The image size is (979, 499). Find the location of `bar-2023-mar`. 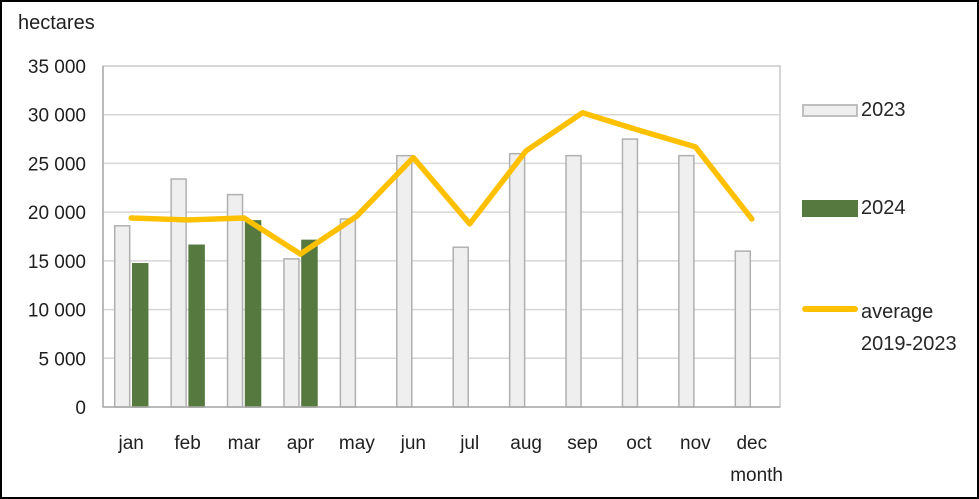

bar-2023-mar is located at coordinates (235, 300).